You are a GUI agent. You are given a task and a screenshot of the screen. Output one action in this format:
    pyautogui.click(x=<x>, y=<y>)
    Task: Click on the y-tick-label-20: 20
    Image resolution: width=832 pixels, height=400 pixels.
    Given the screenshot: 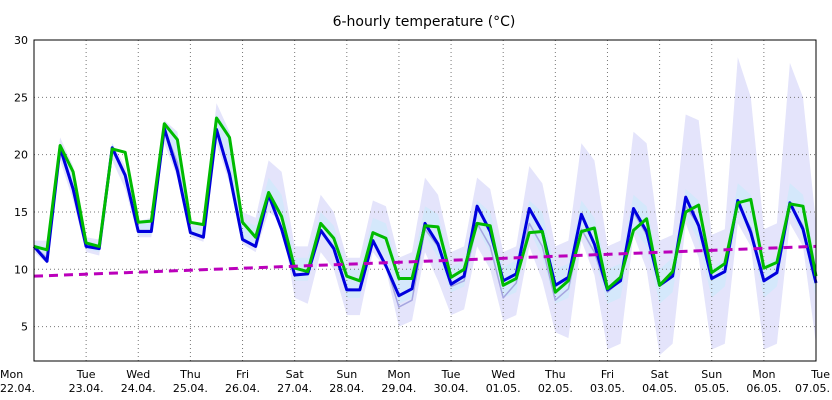 What is the action you would take?
    pyautogui.click(x=21, y=155)
    